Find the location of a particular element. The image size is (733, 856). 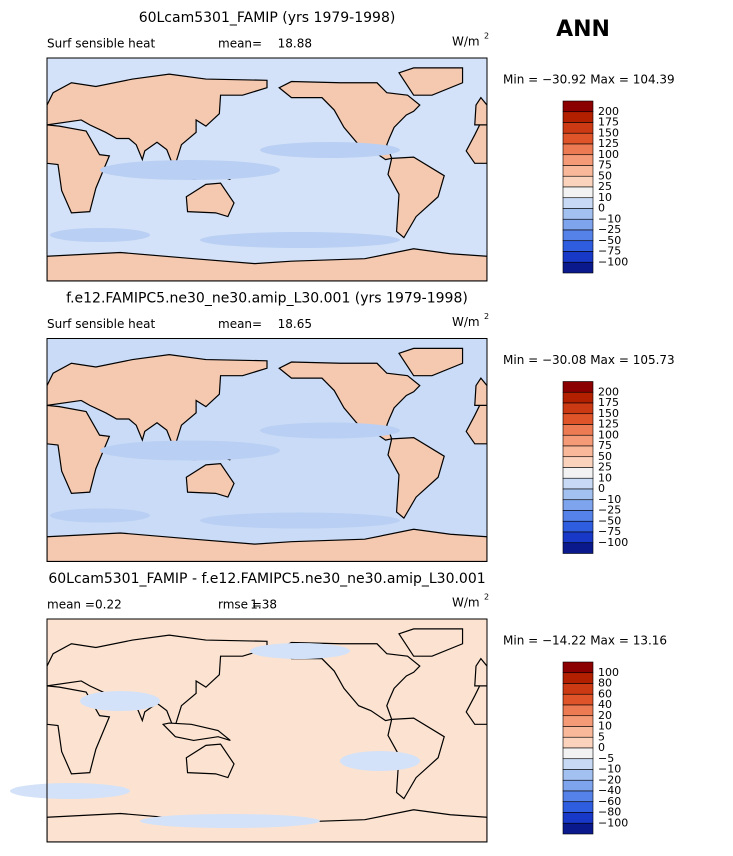

stat-value: 18.65 is located at coordinates (295, 324).